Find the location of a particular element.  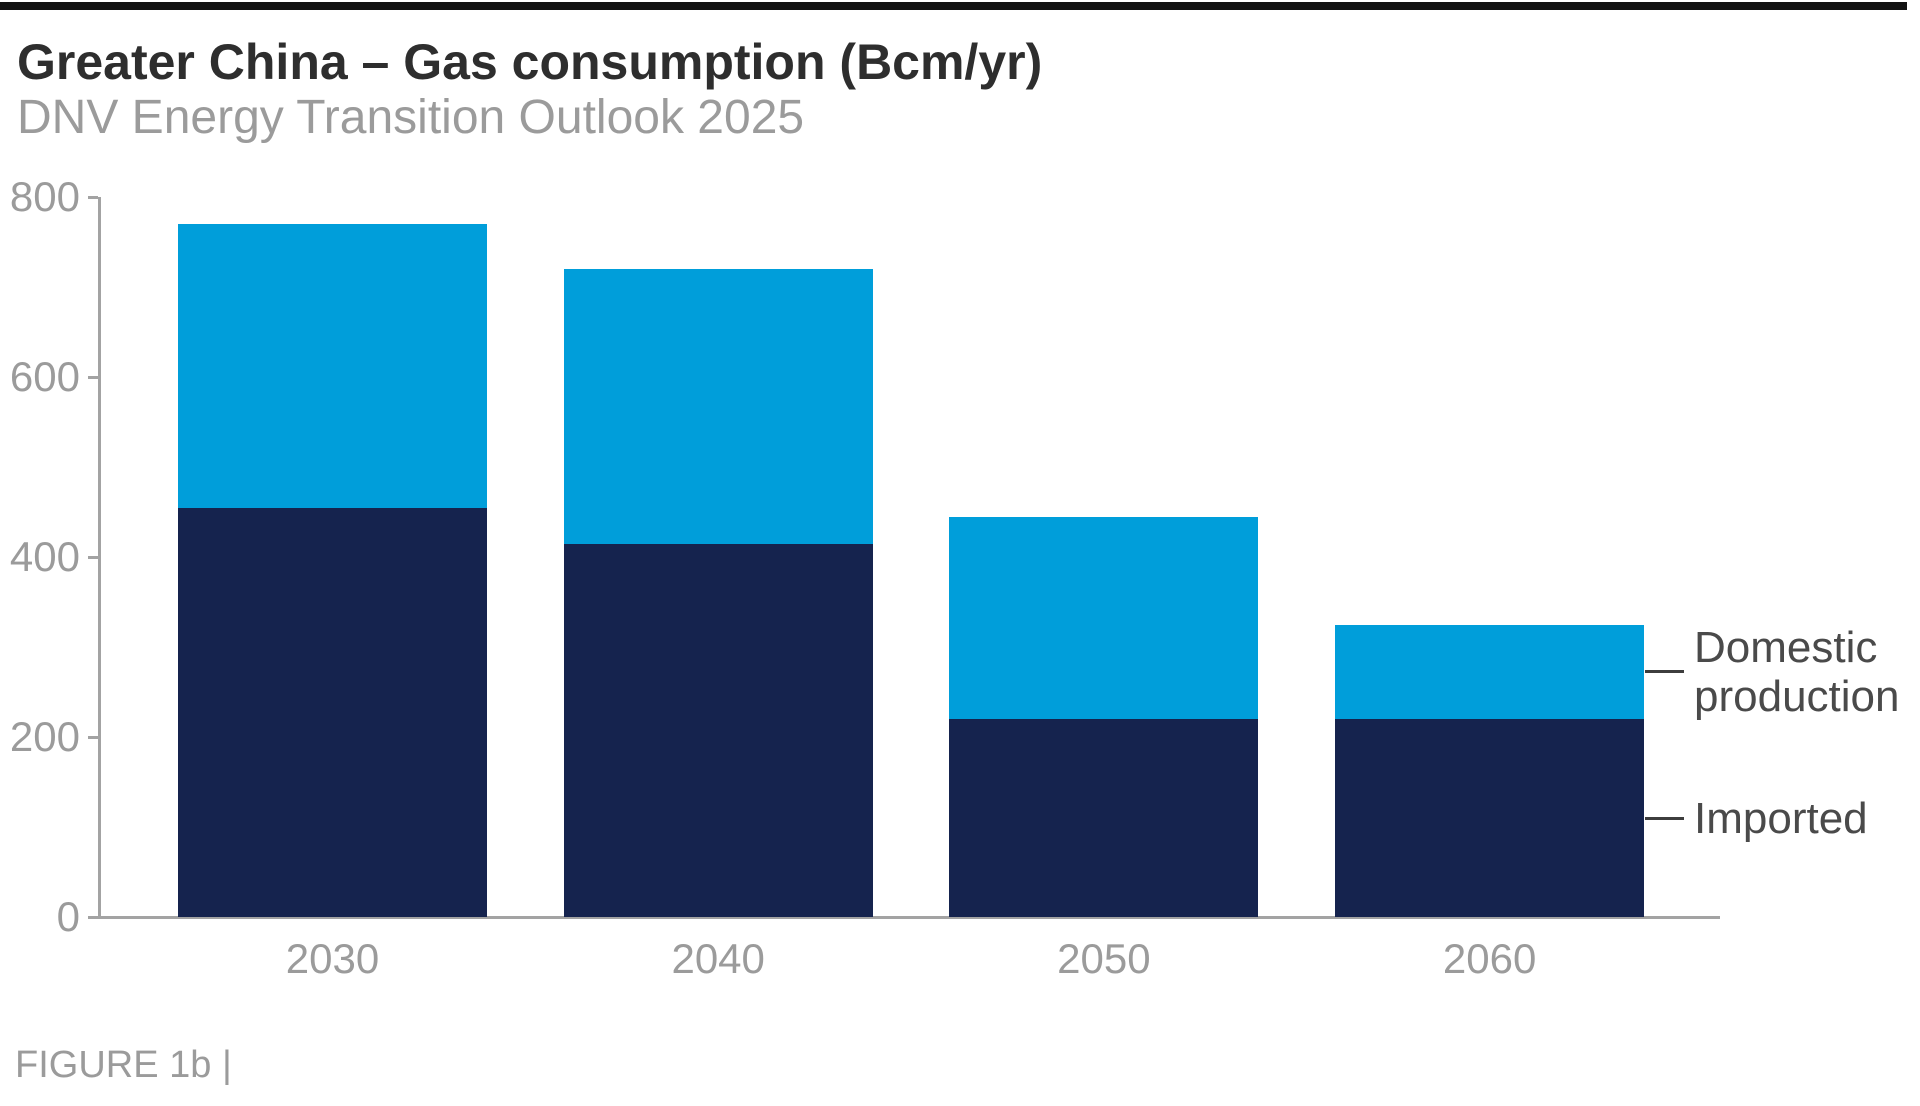

x-axis-label-2060: 2060 is located at coordinates (1489, 958).